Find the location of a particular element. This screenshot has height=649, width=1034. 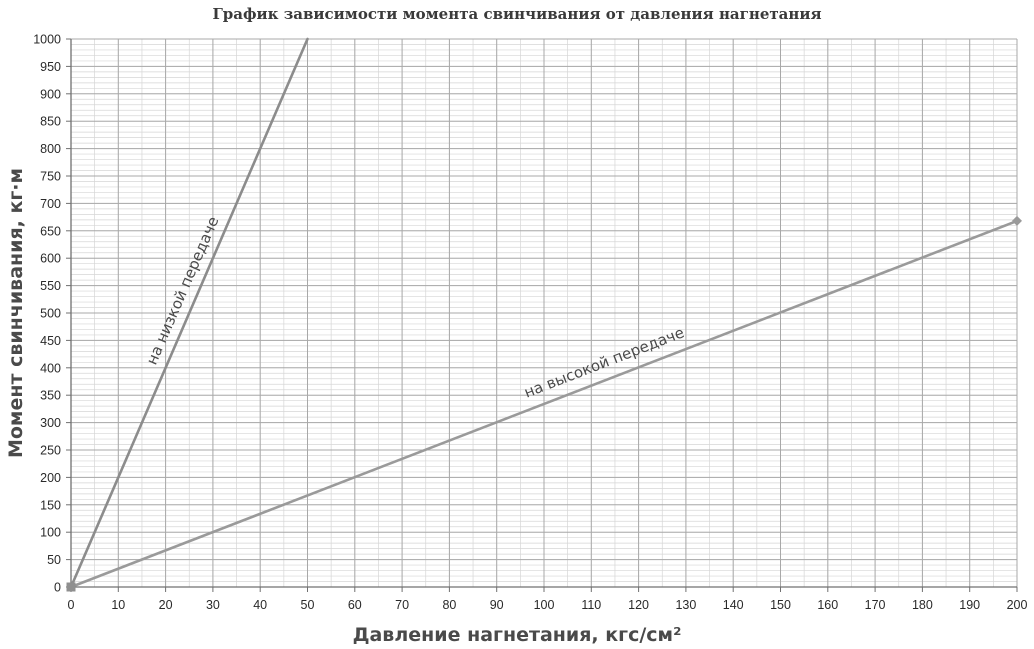

y-tick-label: 100 is located at coordinates (50, 533).